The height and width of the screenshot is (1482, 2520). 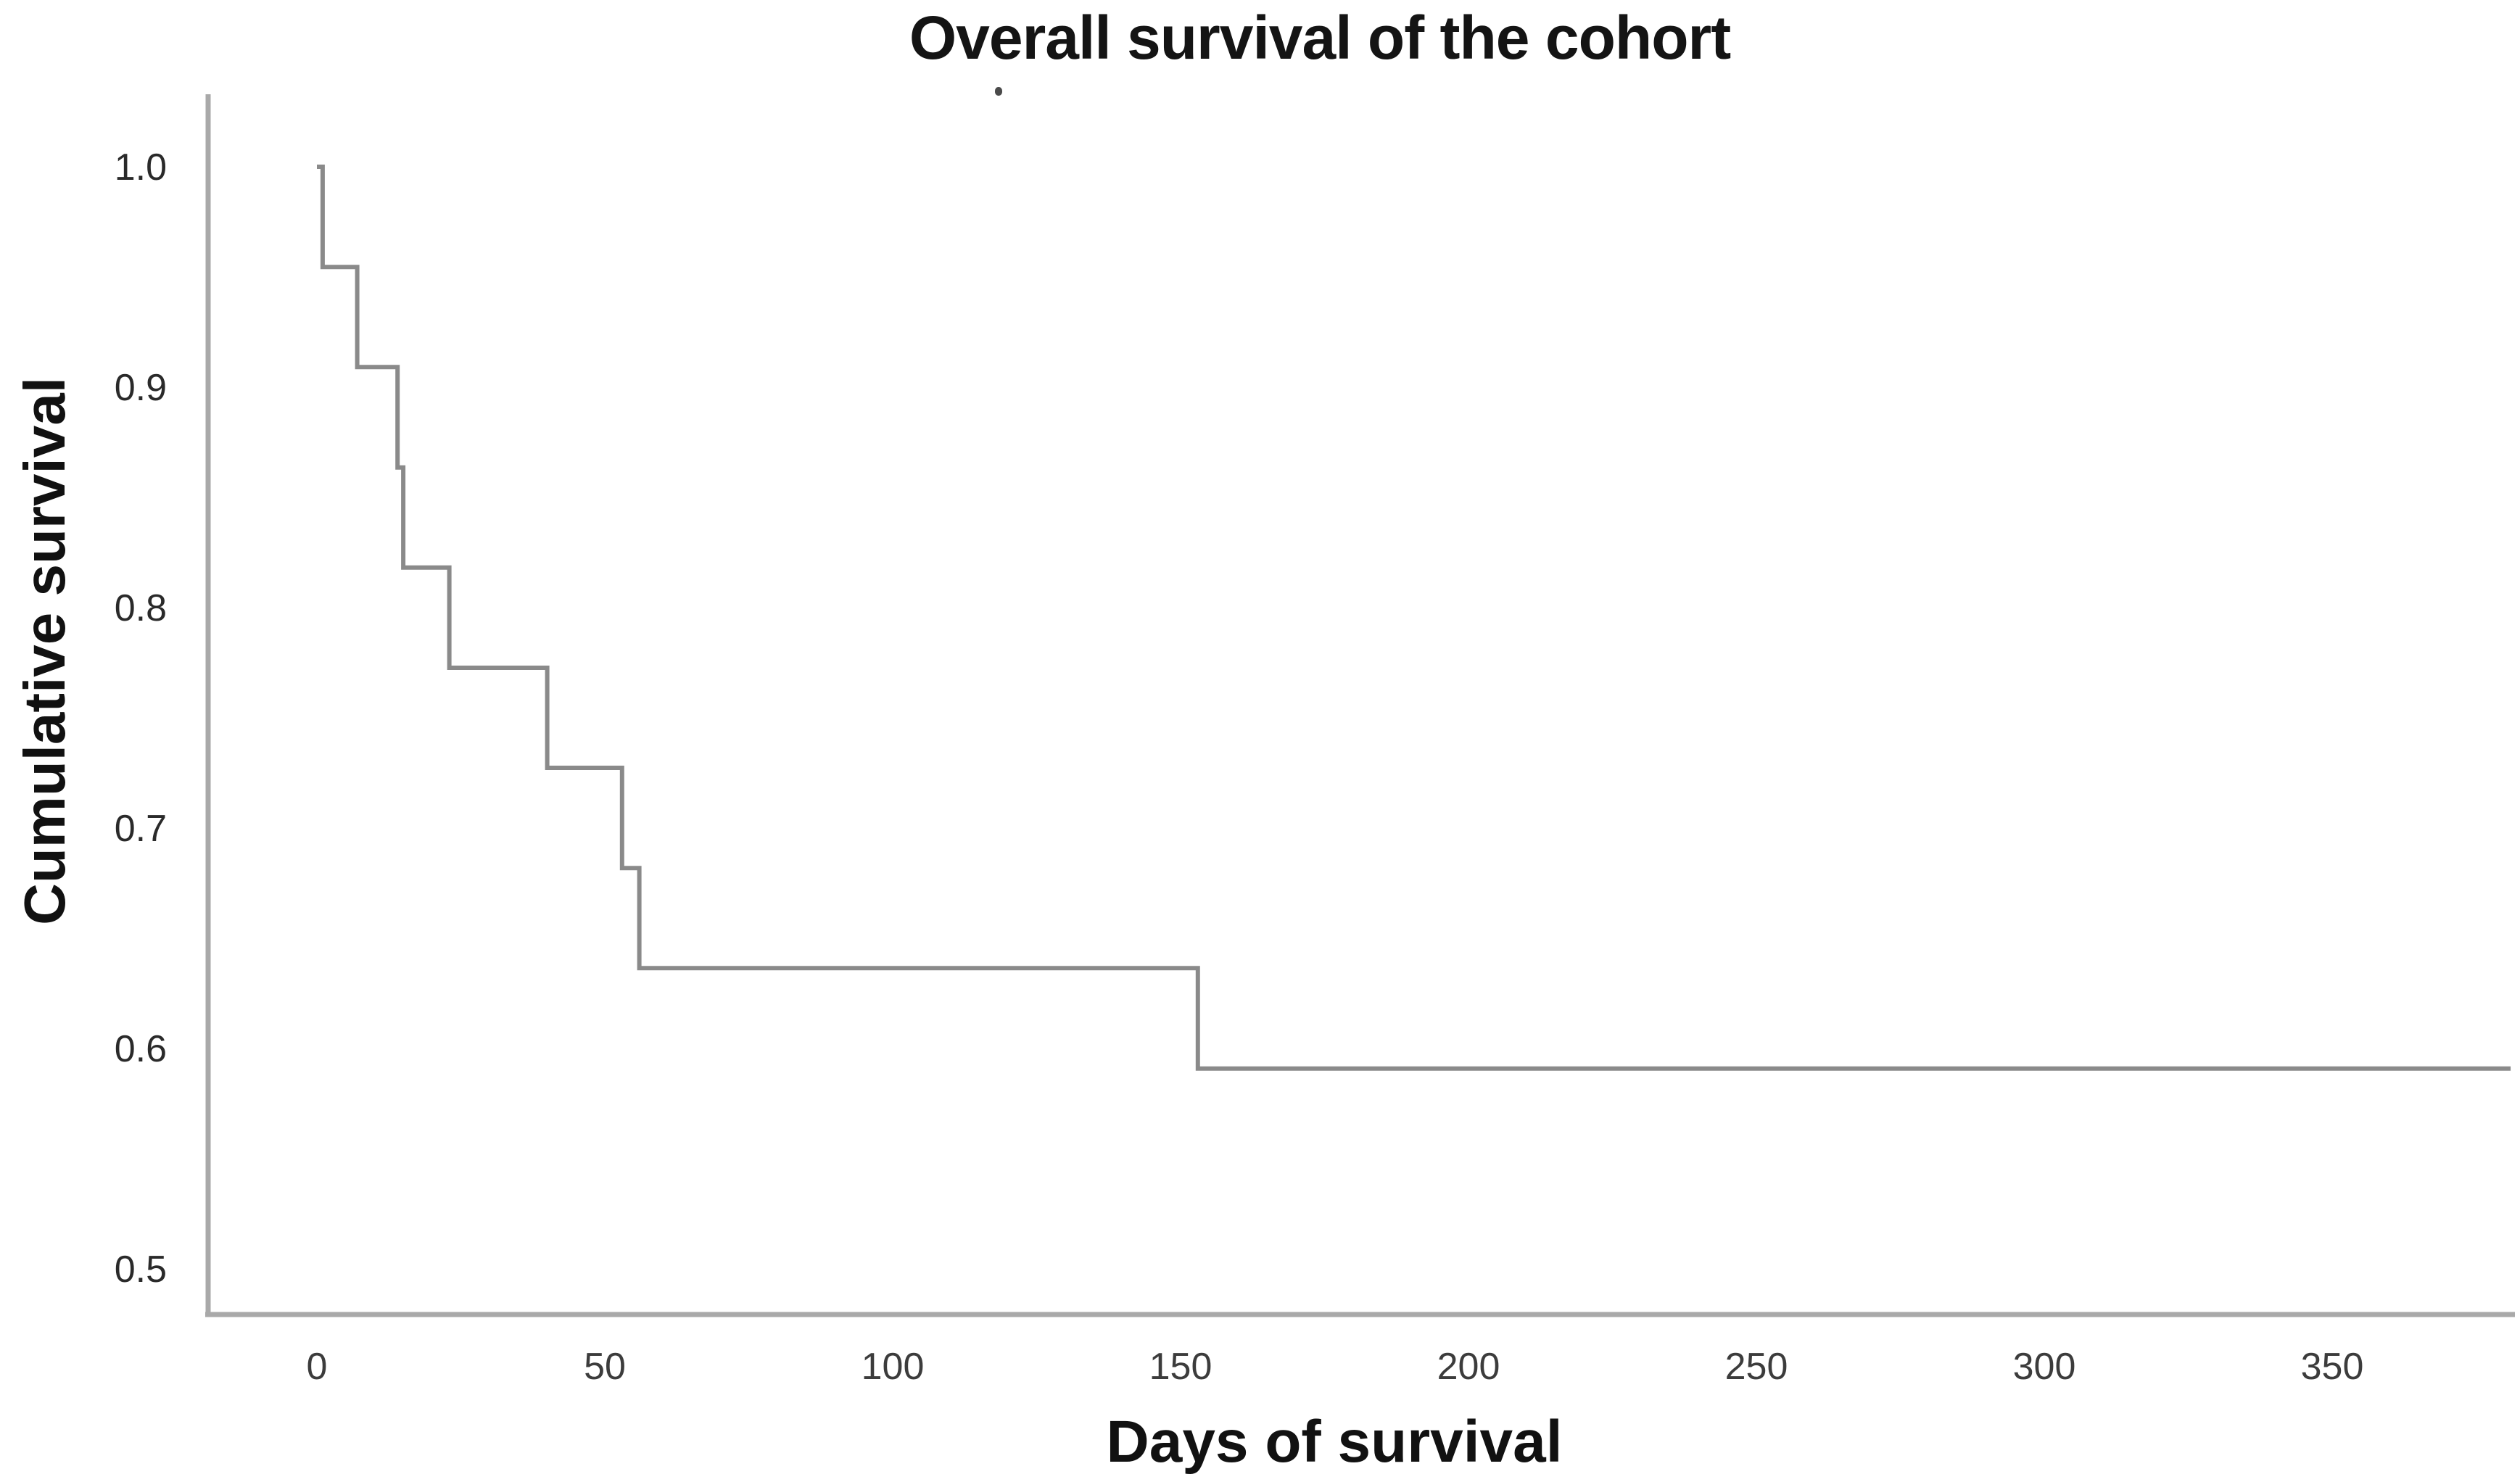 What do you see at coordinates (1320, 38) in the screenshot?
I see `chart-title: Overall survival of the cohort` at bounding box center [1320, 38].